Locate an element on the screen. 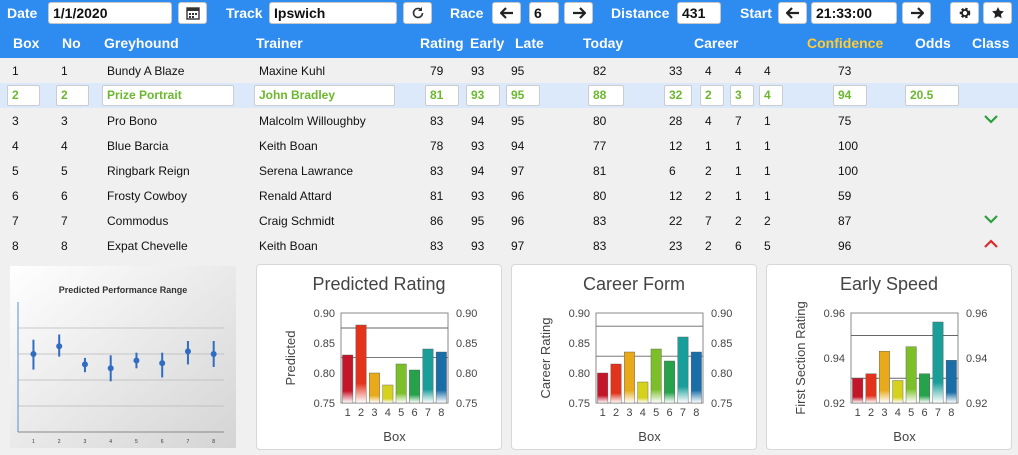 The image size is (1018, 455). cell-today: 80 is located at coordinates (600, 196).